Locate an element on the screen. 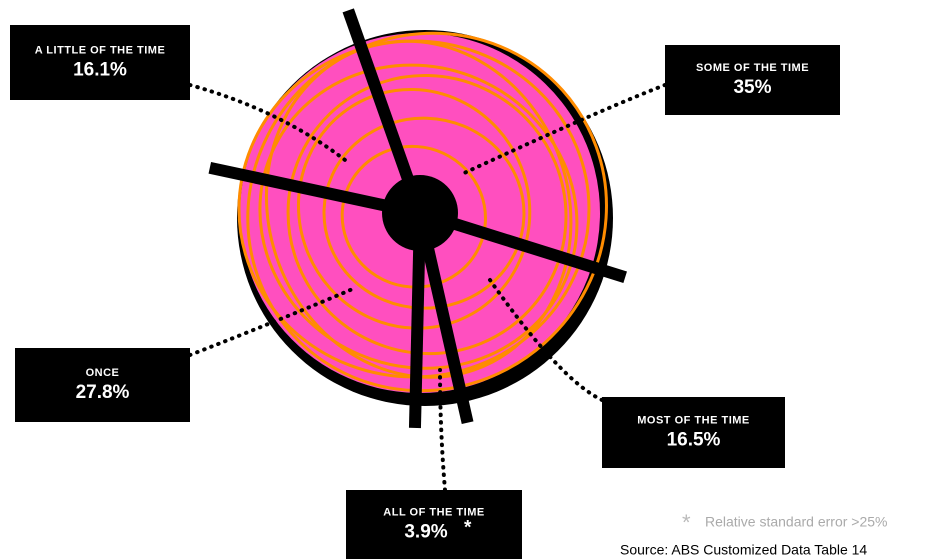 Image resolution: width=951 pixels, height=559 pixels. value-label: 35% is located at coordinates (752, 87).